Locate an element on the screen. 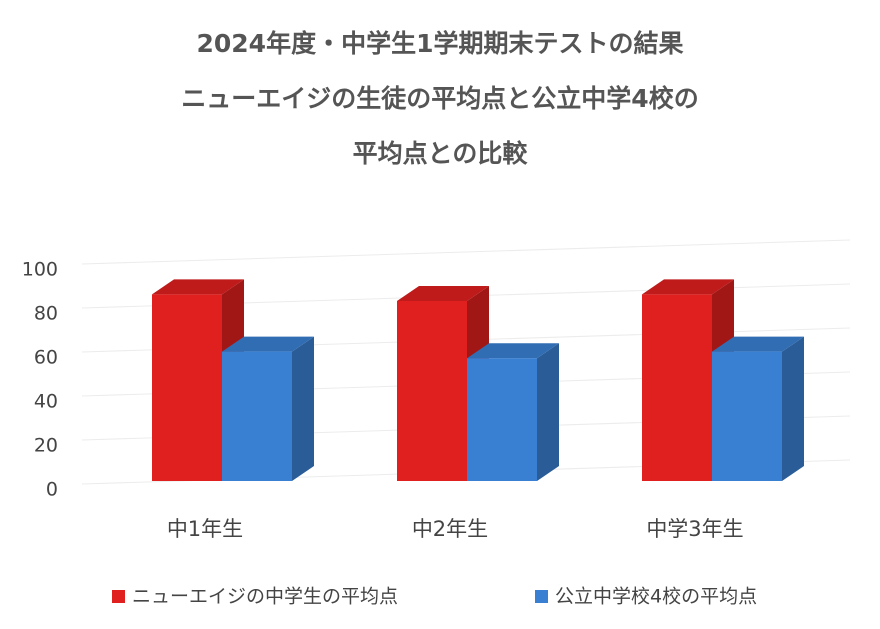 Image resolution: width=880 pixels, height=629 pixels. chart-title: 2024年度・中学生1学期期末テストの結果 is located at coordinates (440, 43).